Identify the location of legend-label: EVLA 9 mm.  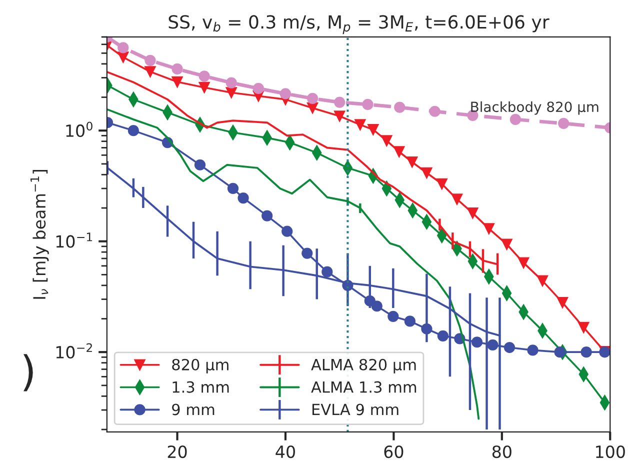
(355, 410).